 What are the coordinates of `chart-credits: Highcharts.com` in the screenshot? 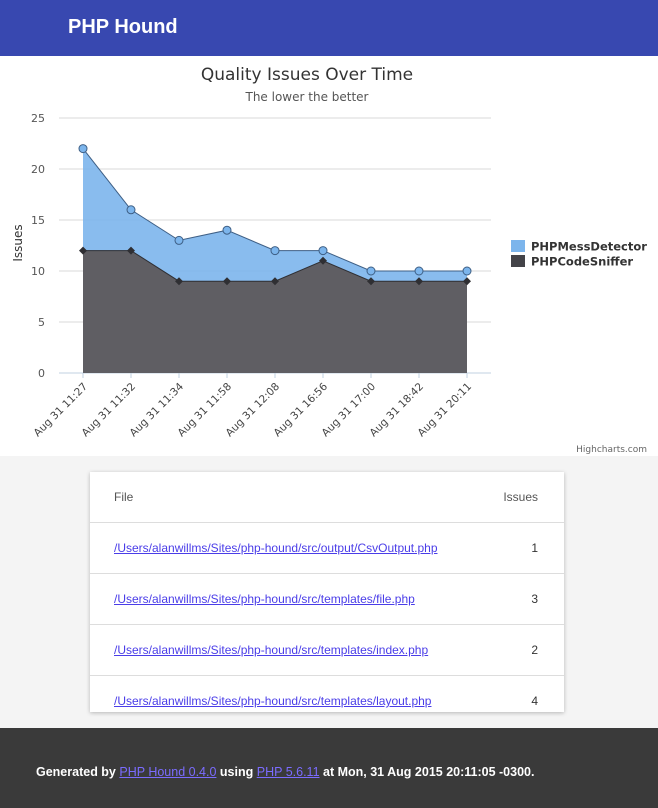 It's located at (611, 450).